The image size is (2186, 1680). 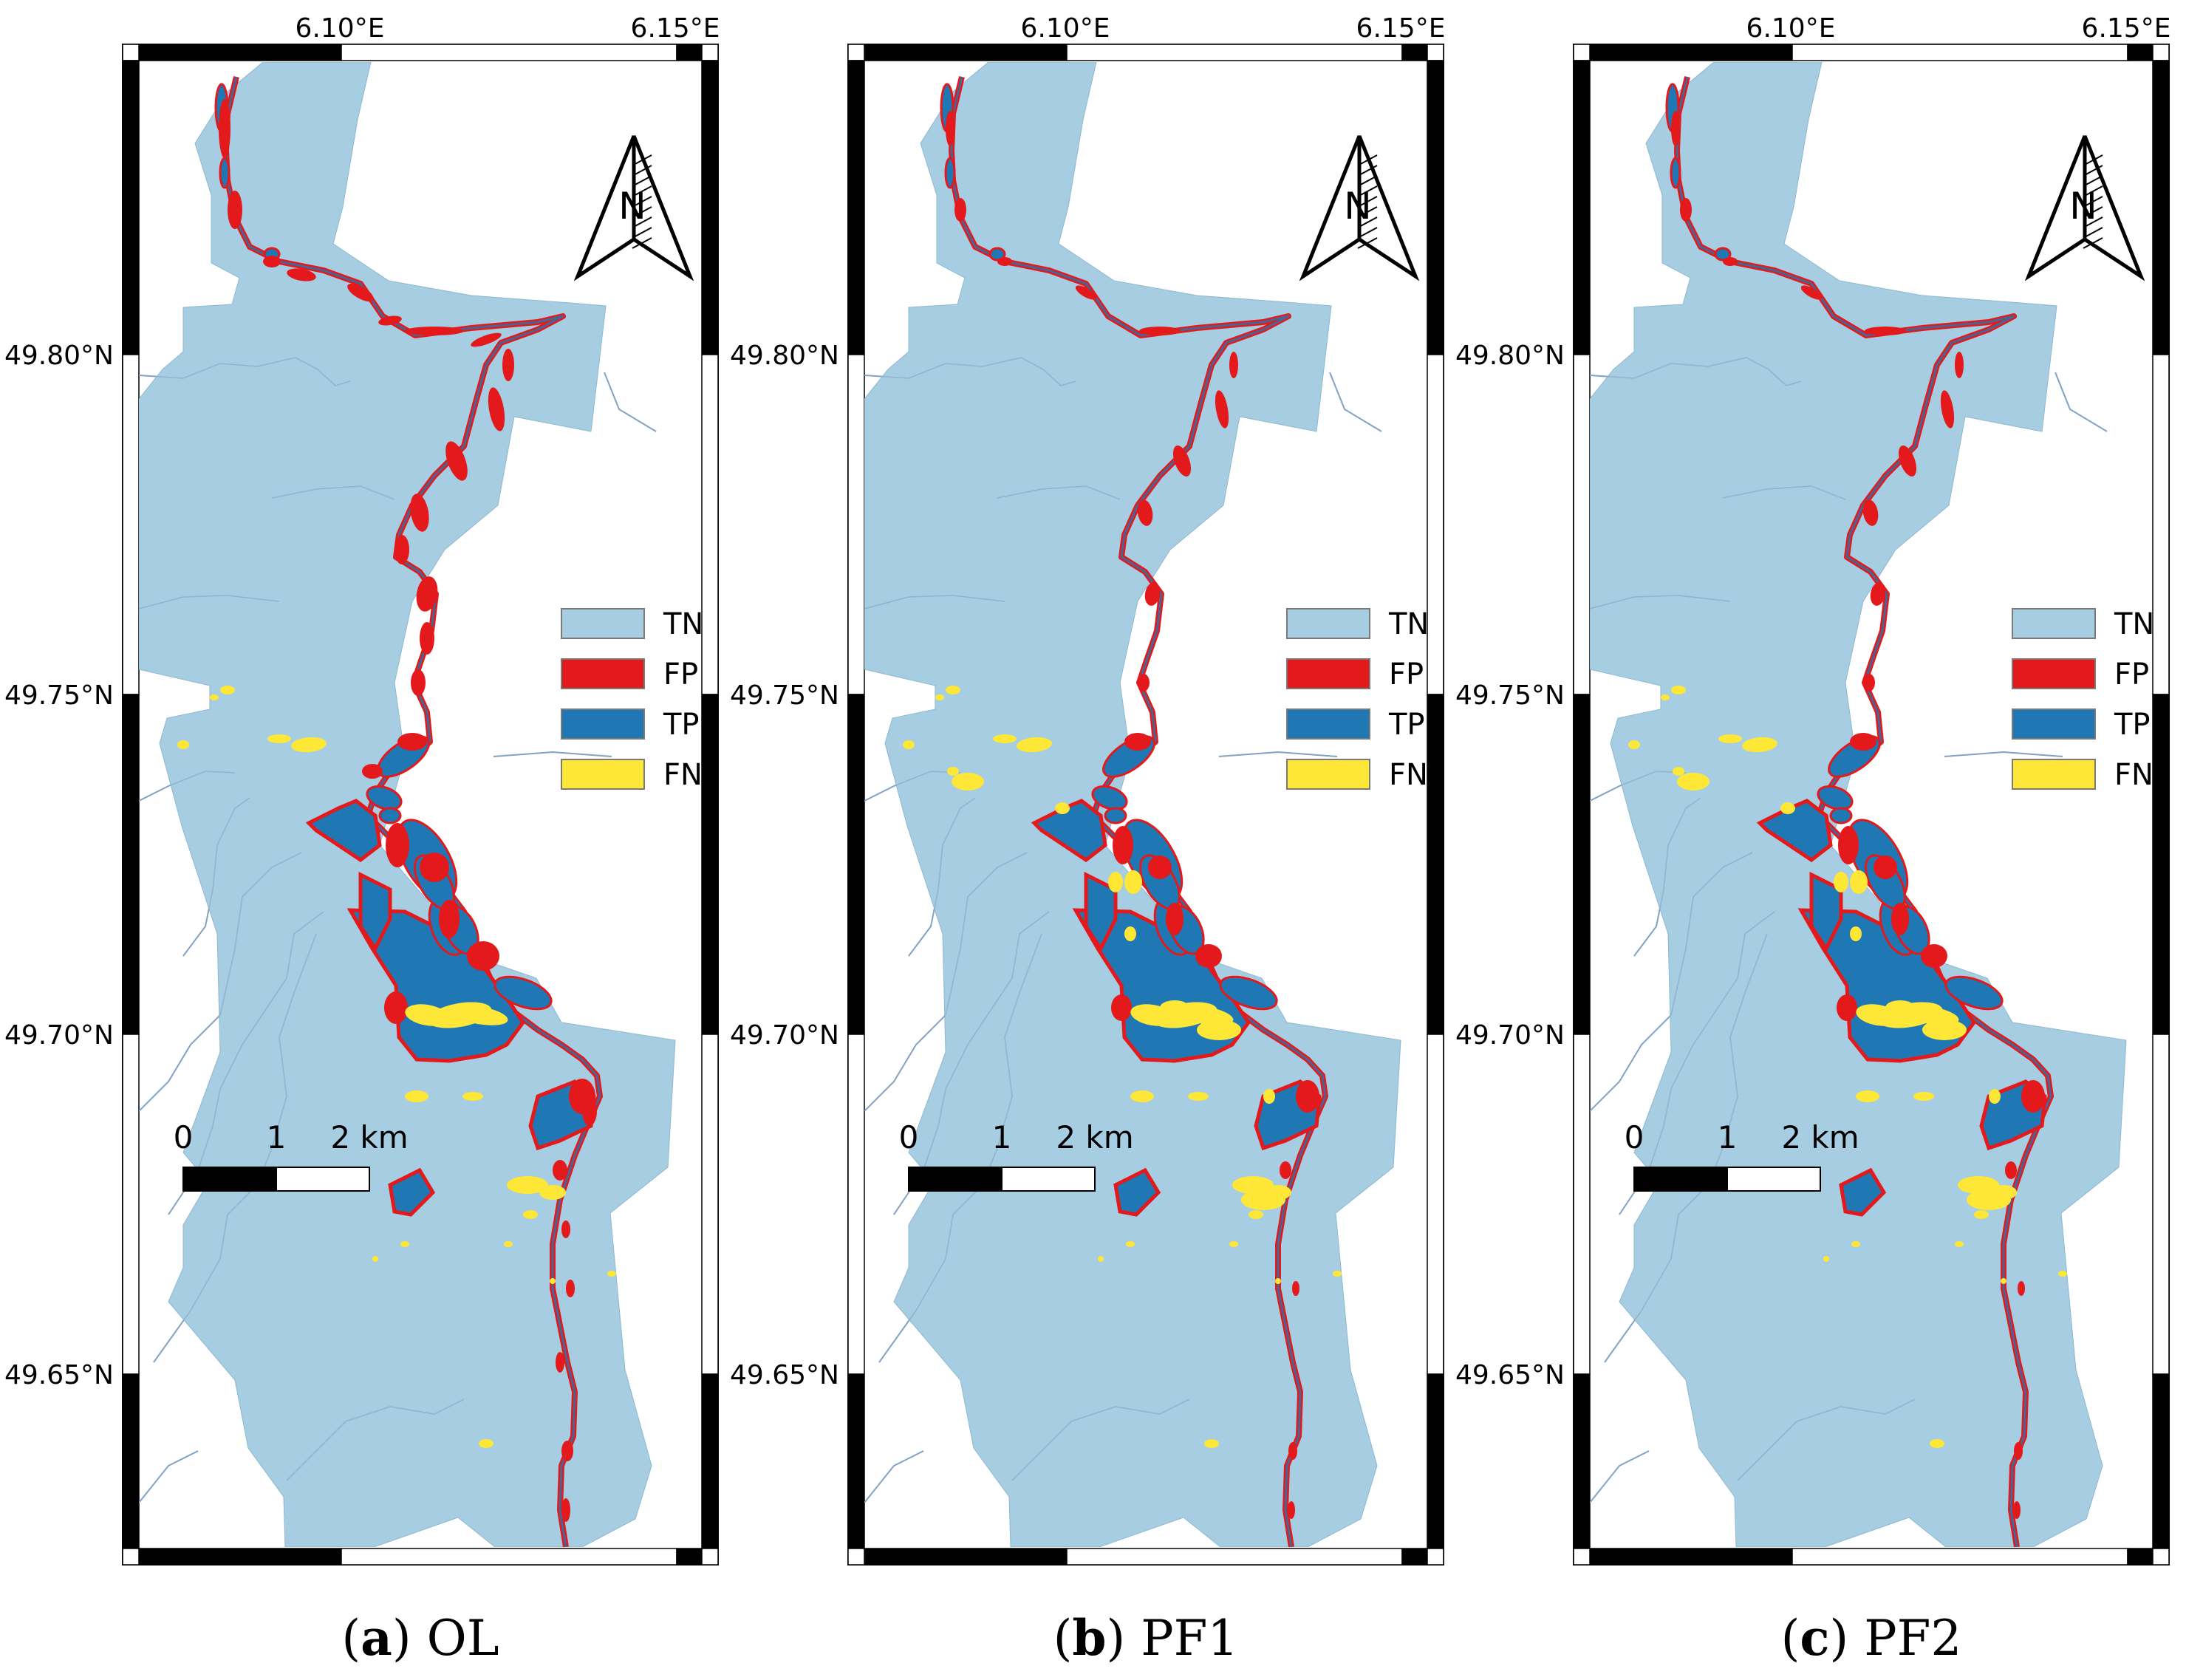 What do you see at coordinates (2083, 699) in the screenshot?
I see `legend: TN FP TP FN` at bounding box center [2083, 699].